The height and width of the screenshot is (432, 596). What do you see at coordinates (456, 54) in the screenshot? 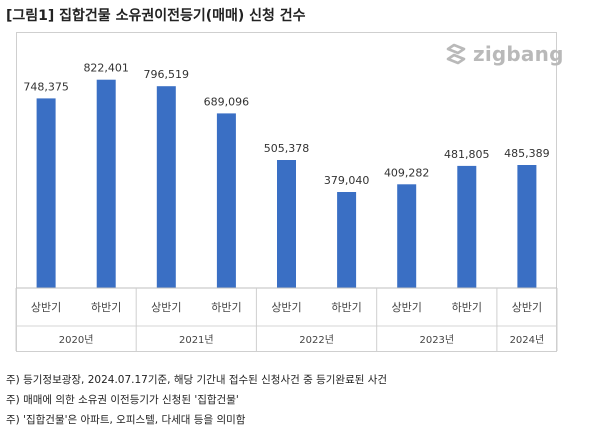
I see `zigbang-logo-icon` at bounding box center [456, 54].